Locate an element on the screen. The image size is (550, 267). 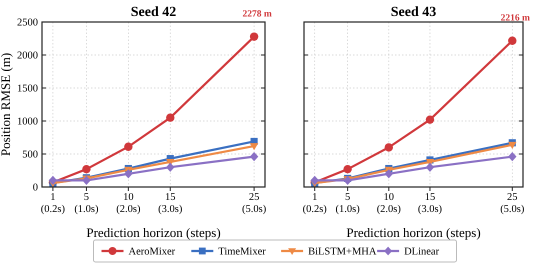
annotation: 2216 m is located at coordinates (515, 19).